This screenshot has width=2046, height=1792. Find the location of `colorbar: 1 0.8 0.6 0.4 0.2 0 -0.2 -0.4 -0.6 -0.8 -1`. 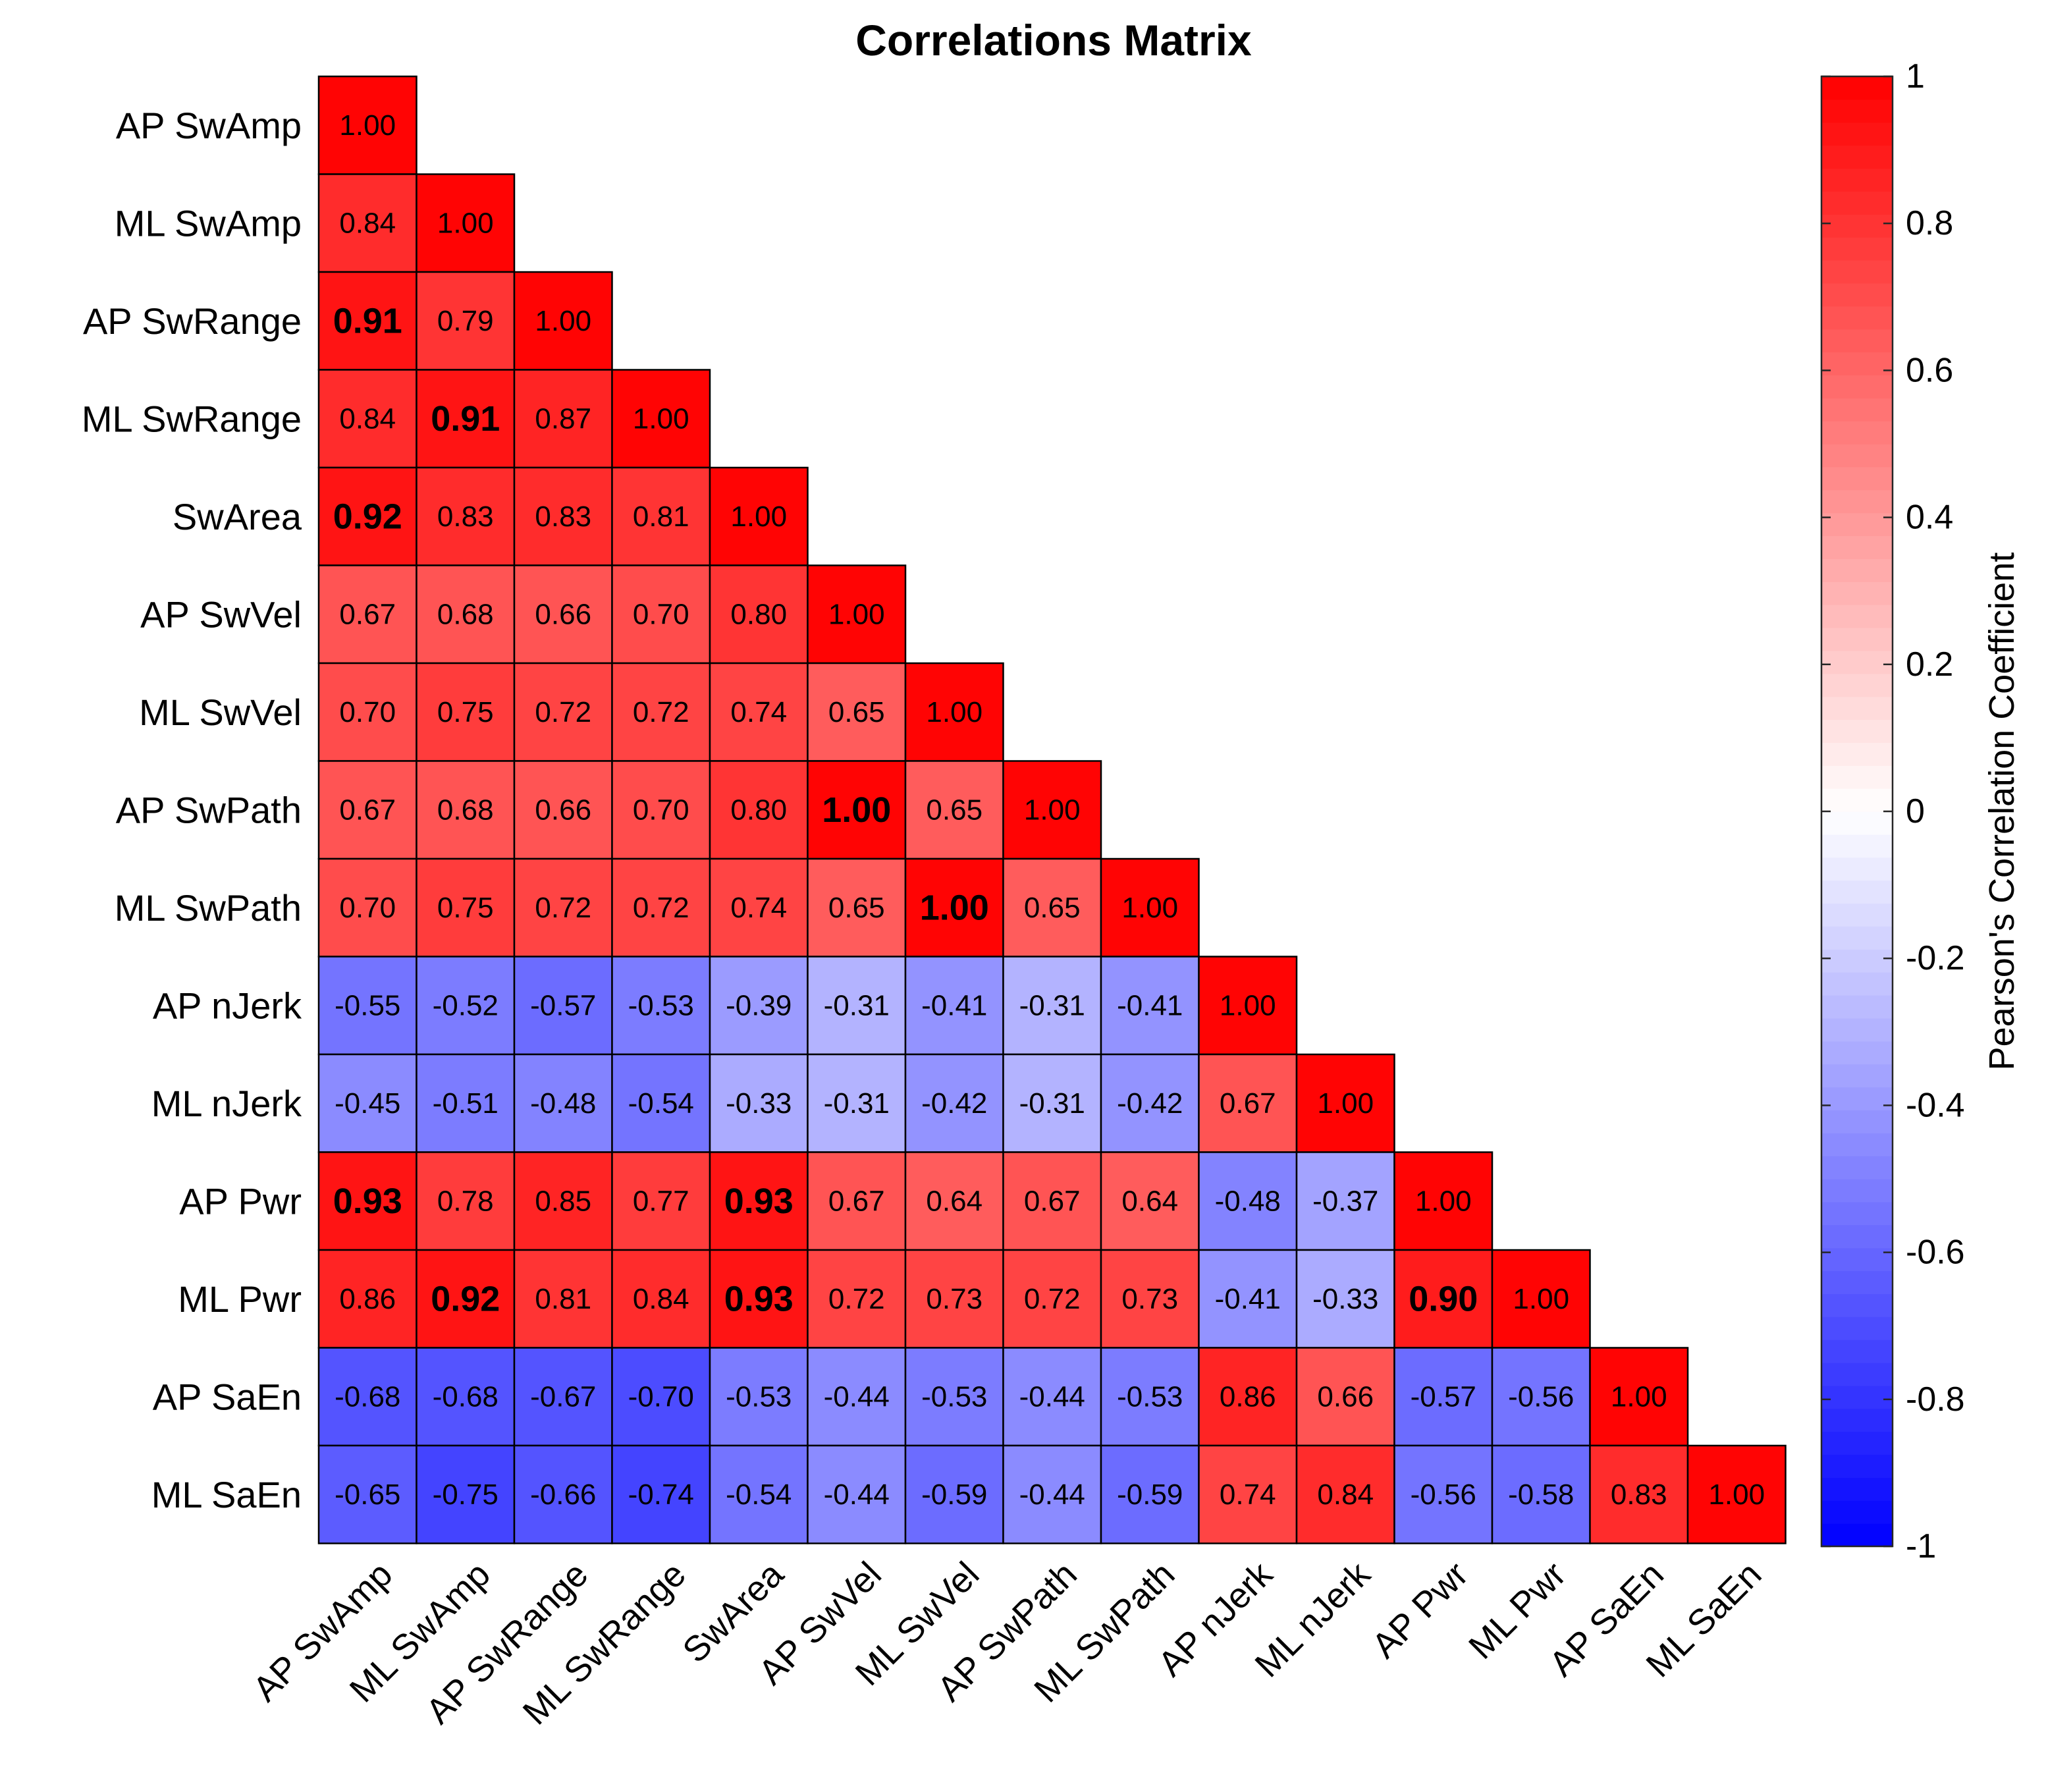

colorbar: 1 0.8 0.6 0.4 0.2 0 -0.2 -0.4 -0.6 -0.8 -1 is located at coordinates (1892, 811).